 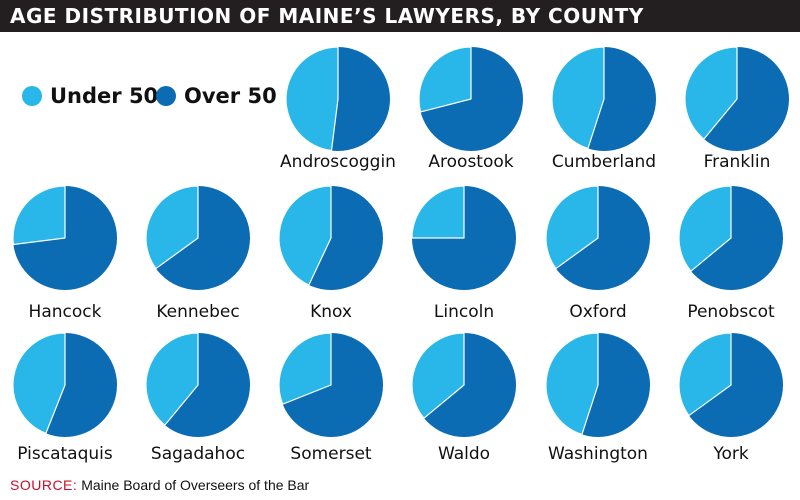 What do you see at coordinates (445, 79) in the screenshot?
I see `slice-under-50-aroostook` at bounding box center [445, 79].